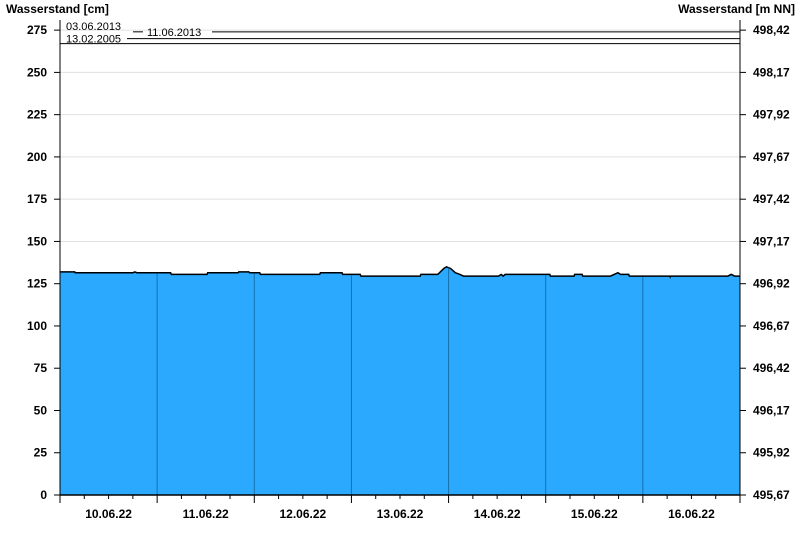 The image size is (800, 555). What do you see at coordinates (771, 72) in the screenshot?
I see `y-tick-label-right: 498,17` at bounding box center [771, 72].